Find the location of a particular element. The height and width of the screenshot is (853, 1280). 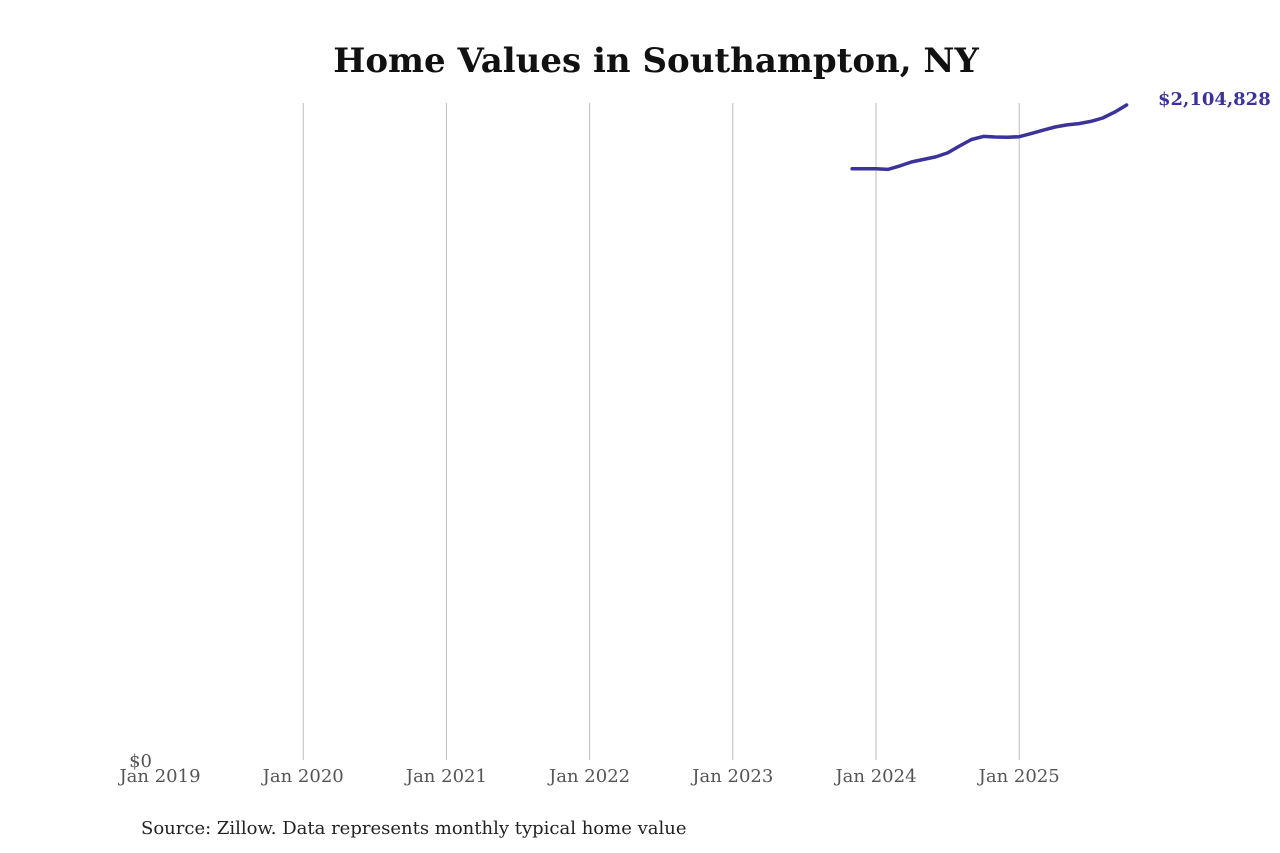

y-tick-label: $0 is located at coordinates (140, 761).